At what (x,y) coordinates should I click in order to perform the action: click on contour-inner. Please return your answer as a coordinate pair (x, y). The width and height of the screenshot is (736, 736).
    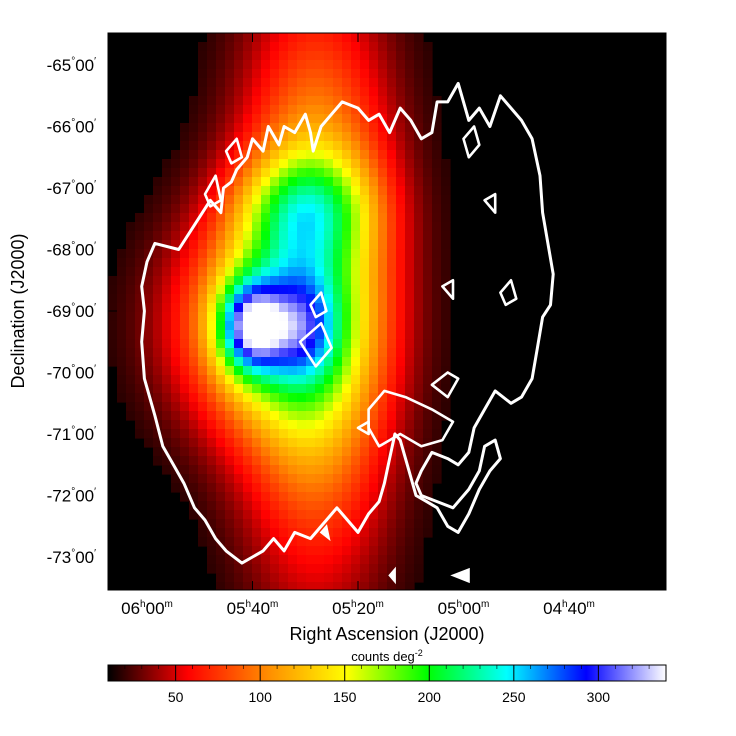
    Looking at the image, I should click on (315, 345).